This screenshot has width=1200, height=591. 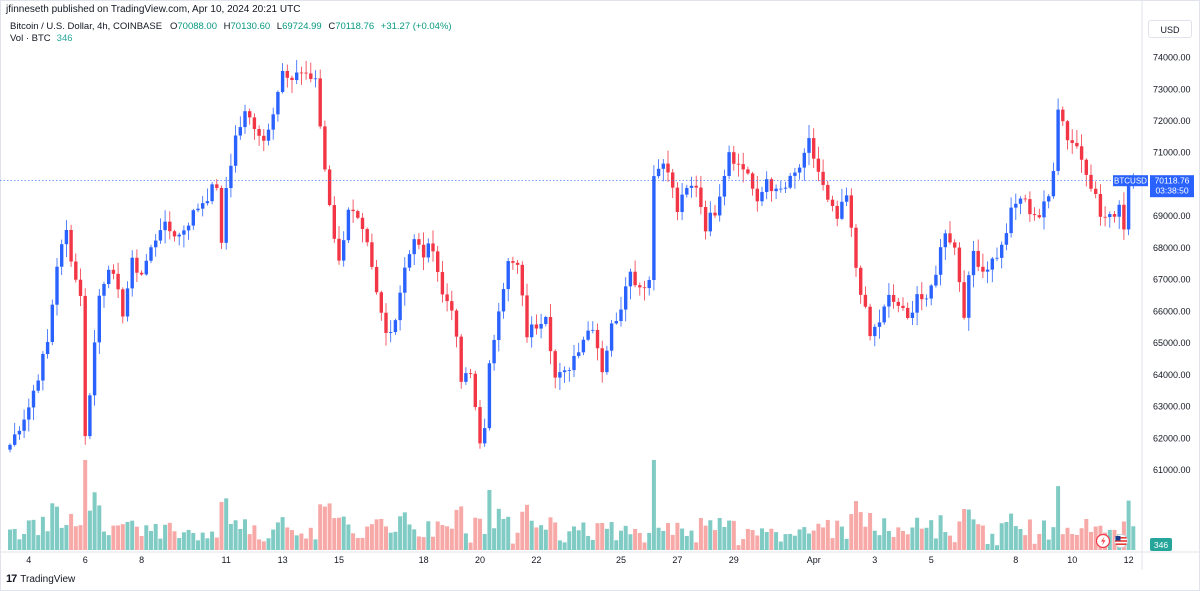 What do you see at coordinates (1171, 191) in the screenshot?
I see `candle-countdown: 03:38:50` at bounding box center [1171, 191].